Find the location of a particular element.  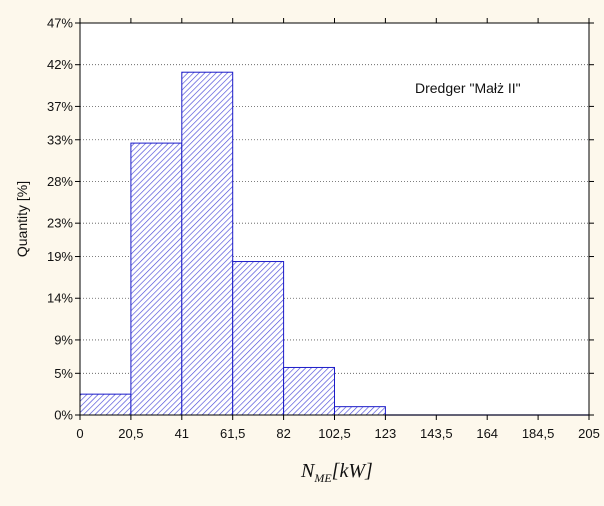

x-tick-label: 123 is located at coordinates (386, 433).